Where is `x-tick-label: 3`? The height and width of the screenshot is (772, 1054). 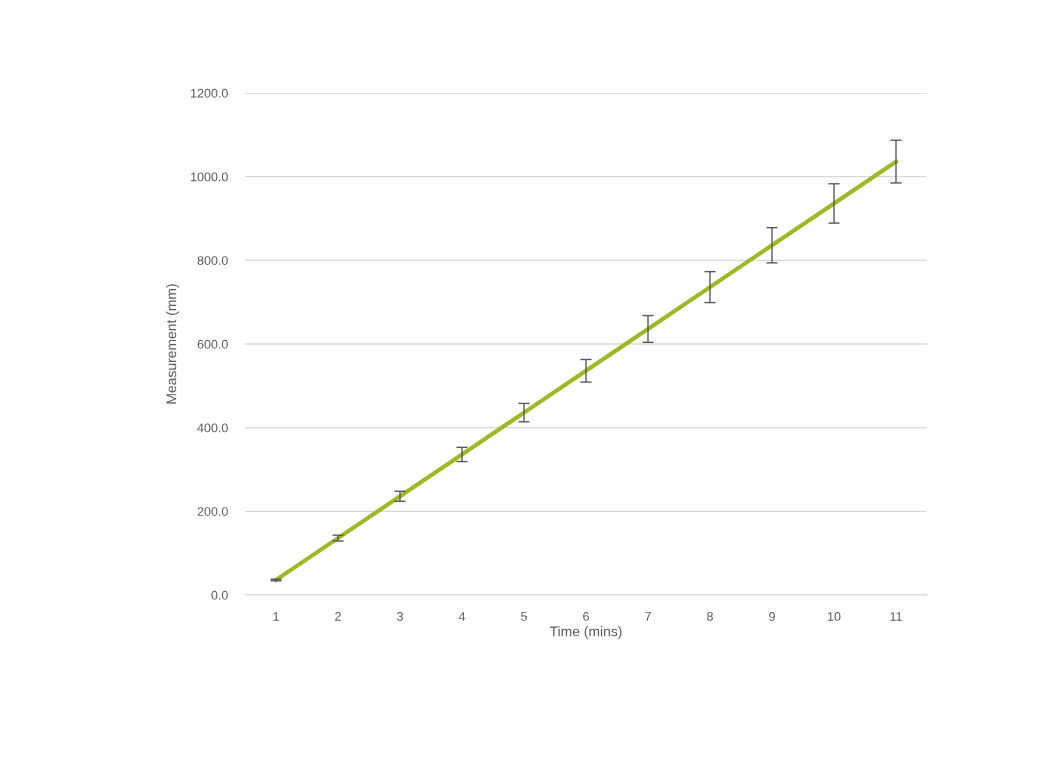
x-tick-label: 3 is located at coordinates (400, 616).